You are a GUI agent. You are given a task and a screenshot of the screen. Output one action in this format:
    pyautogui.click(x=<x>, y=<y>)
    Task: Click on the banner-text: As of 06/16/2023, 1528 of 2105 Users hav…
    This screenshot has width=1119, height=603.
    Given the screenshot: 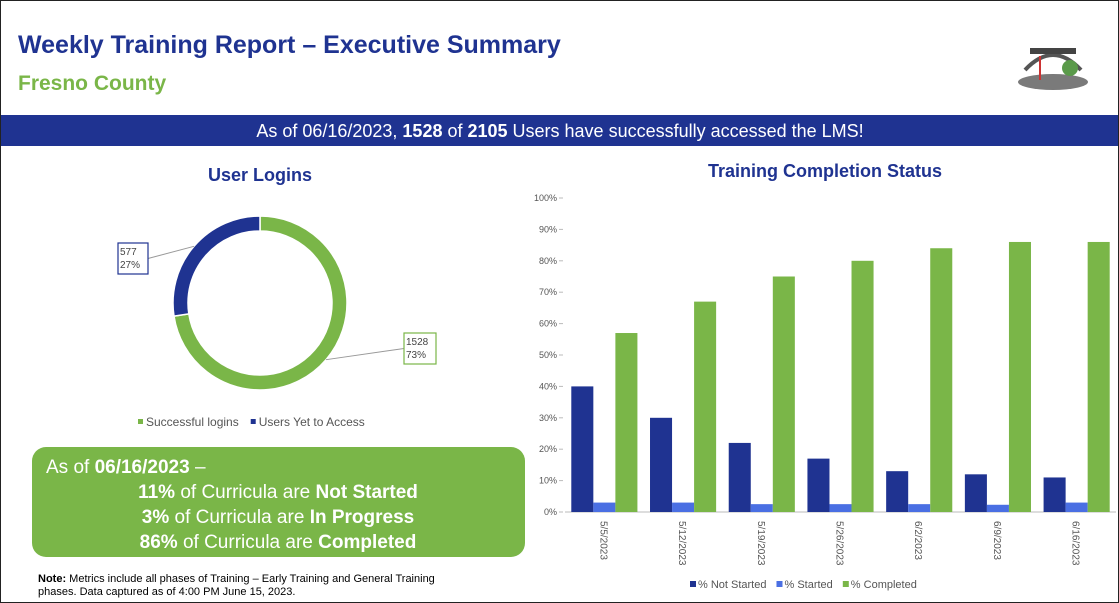 What is the action you would take?
    pyautogui.click(x=559, y=131)
    